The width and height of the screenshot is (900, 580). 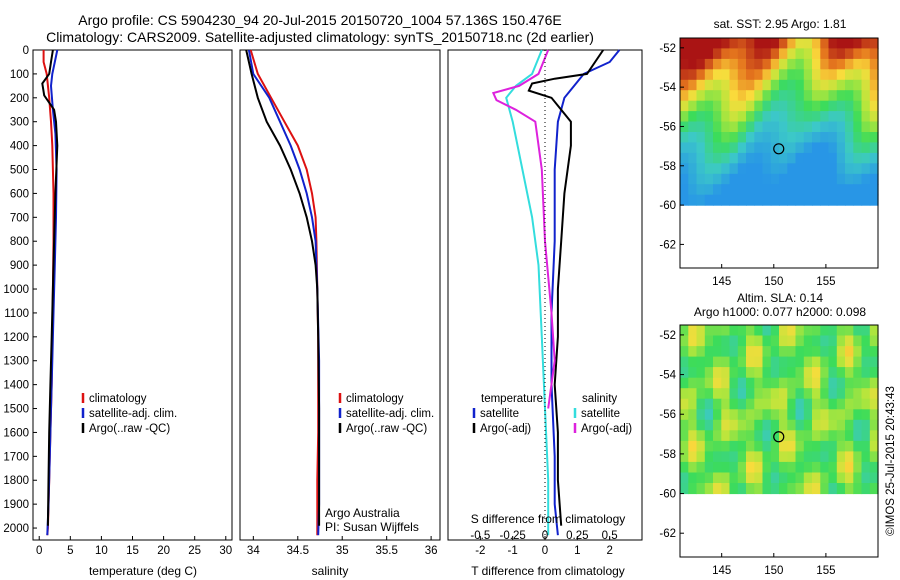 What do you see at coordinates (667, 495) in the screenshot?
I see `map-y-tick-label: -60` at bounding box center [667, 495].